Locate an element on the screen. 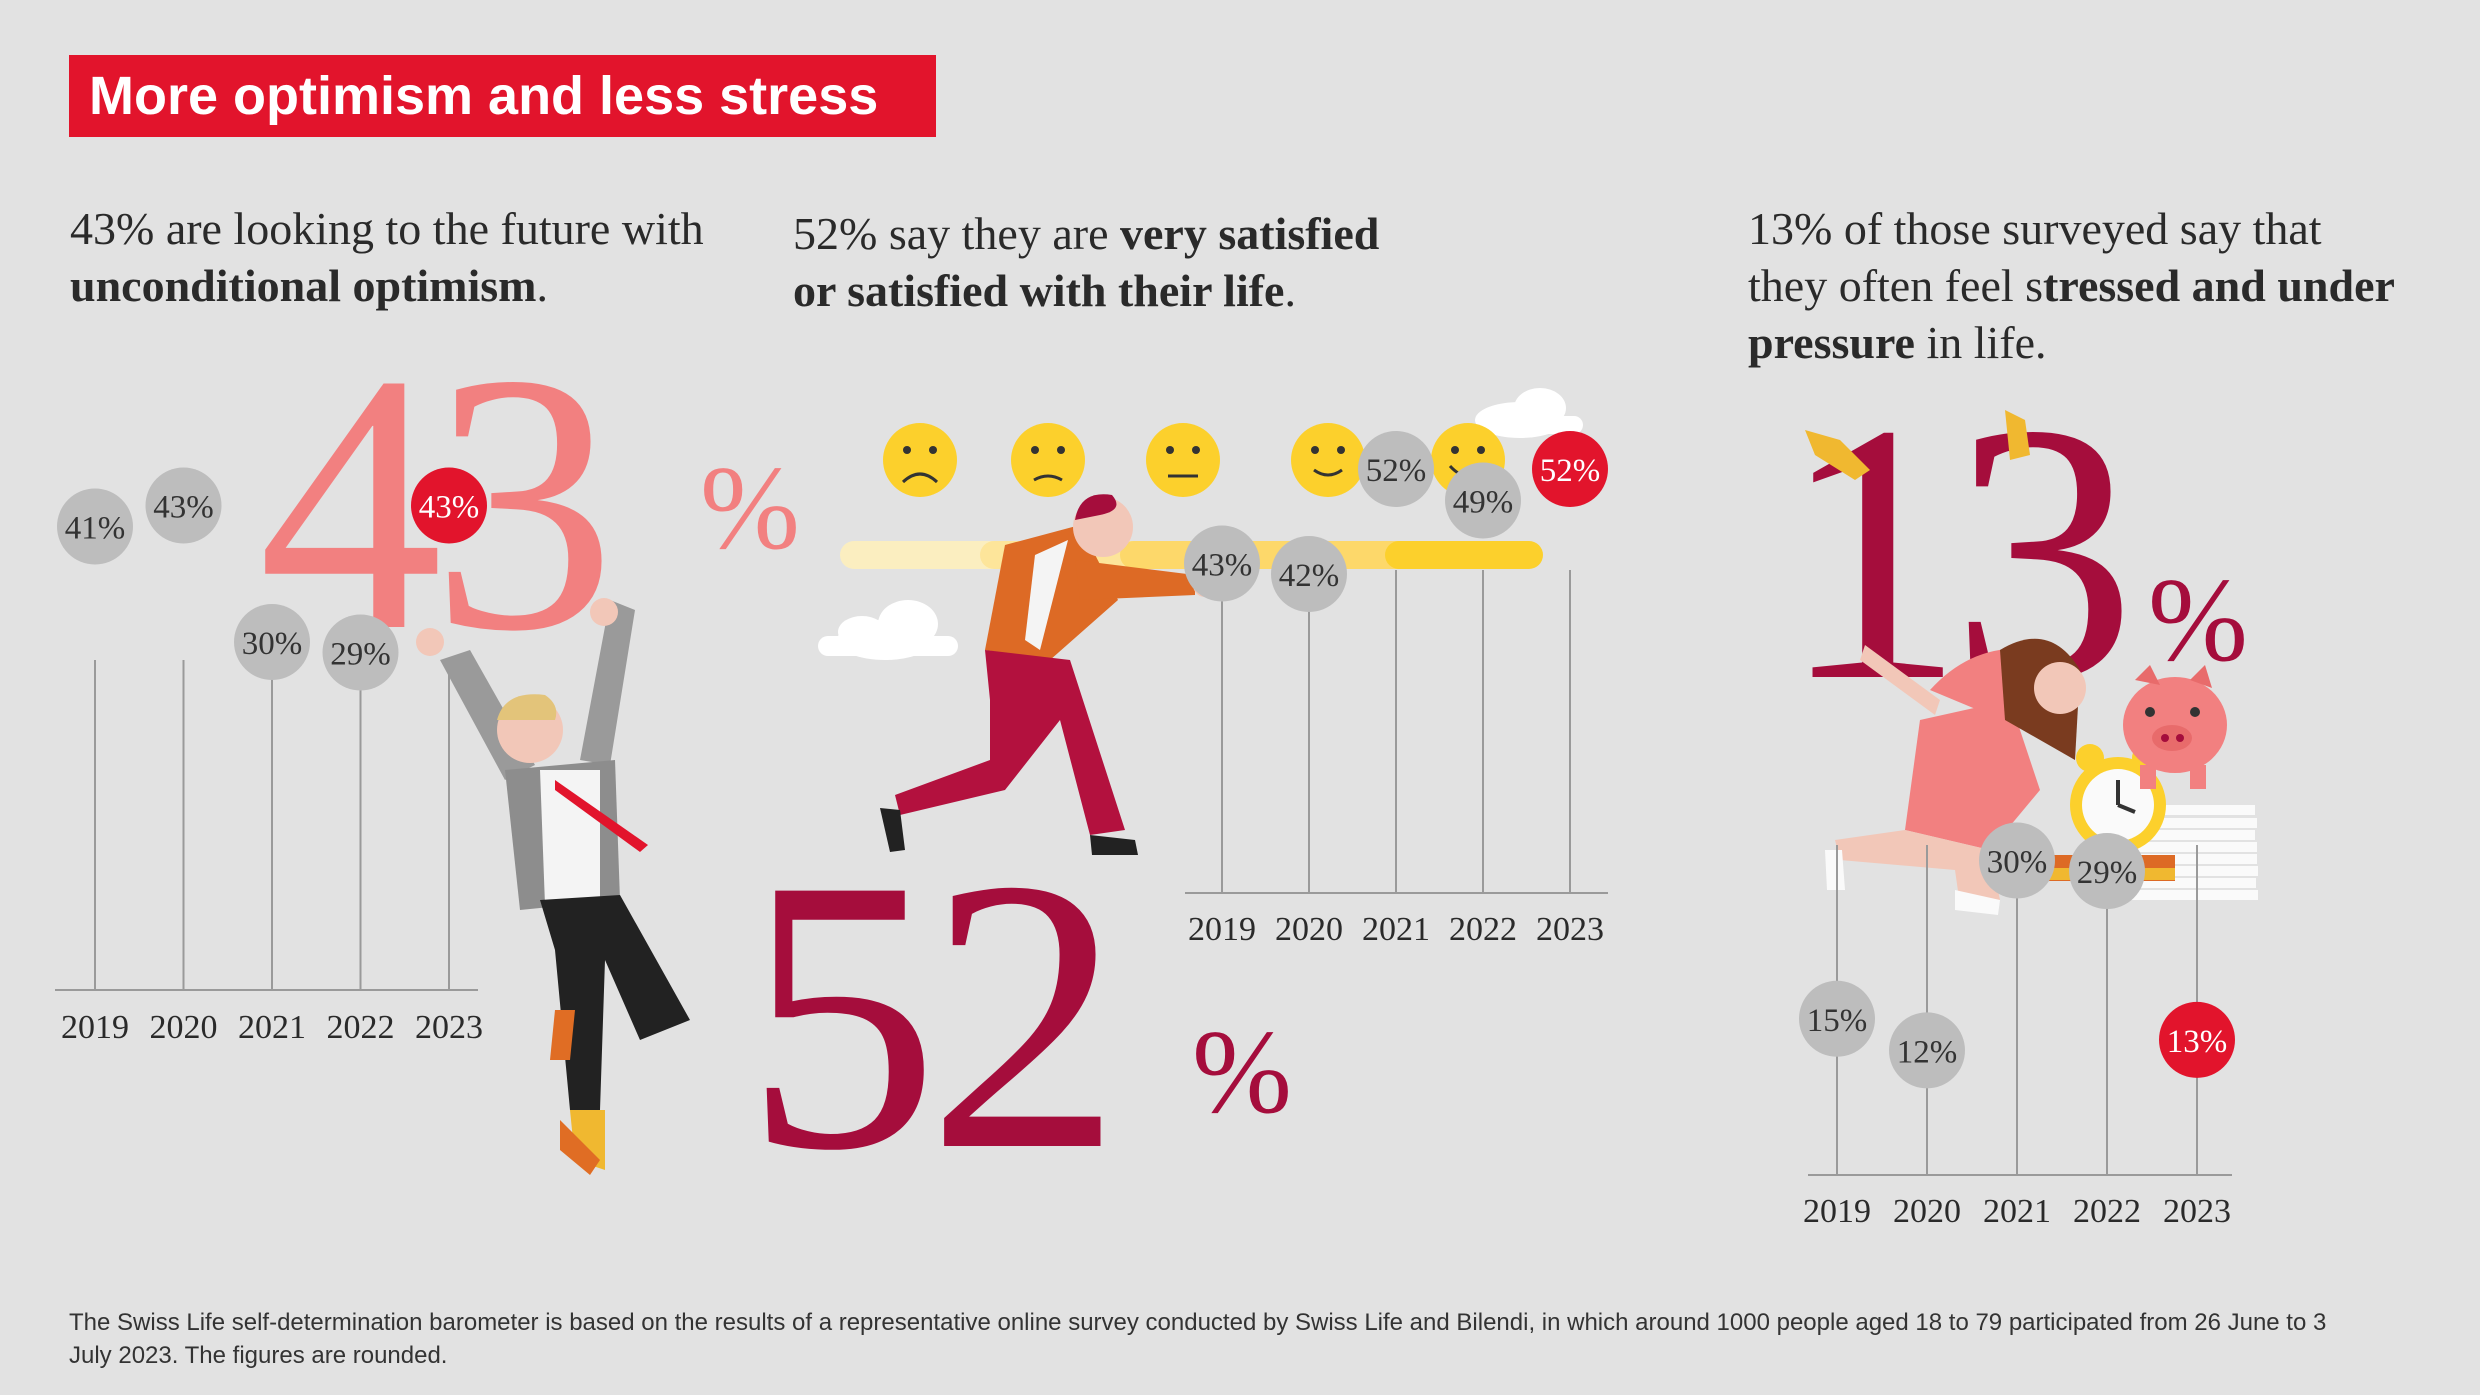  data-label: 41% is located at coordinates (95, 529).